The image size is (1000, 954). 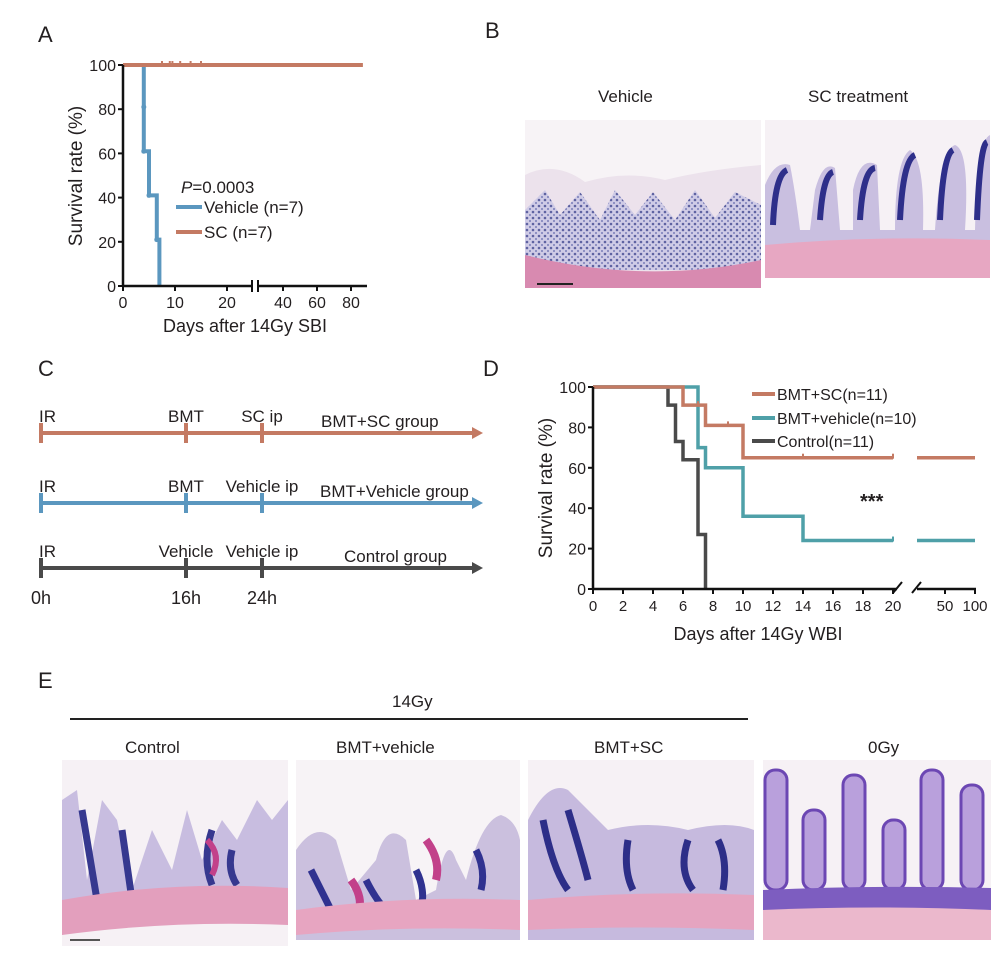 What do you see at coordinates (757, 634) in the screenshot?
I see `x-axis-label: Days after 14Gy WBI` at bounding box center [757, 634].